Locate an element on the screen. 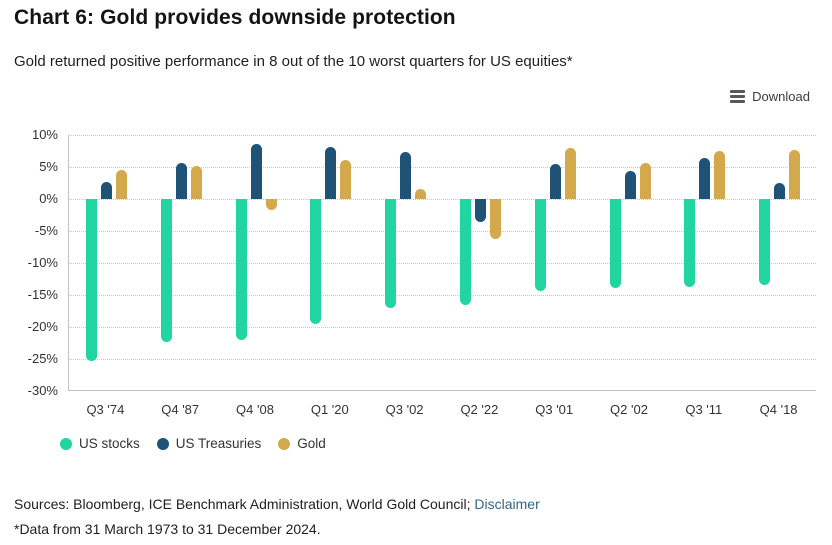  x-axis-label: Q4 '18 is located at coordinates (778, 409).